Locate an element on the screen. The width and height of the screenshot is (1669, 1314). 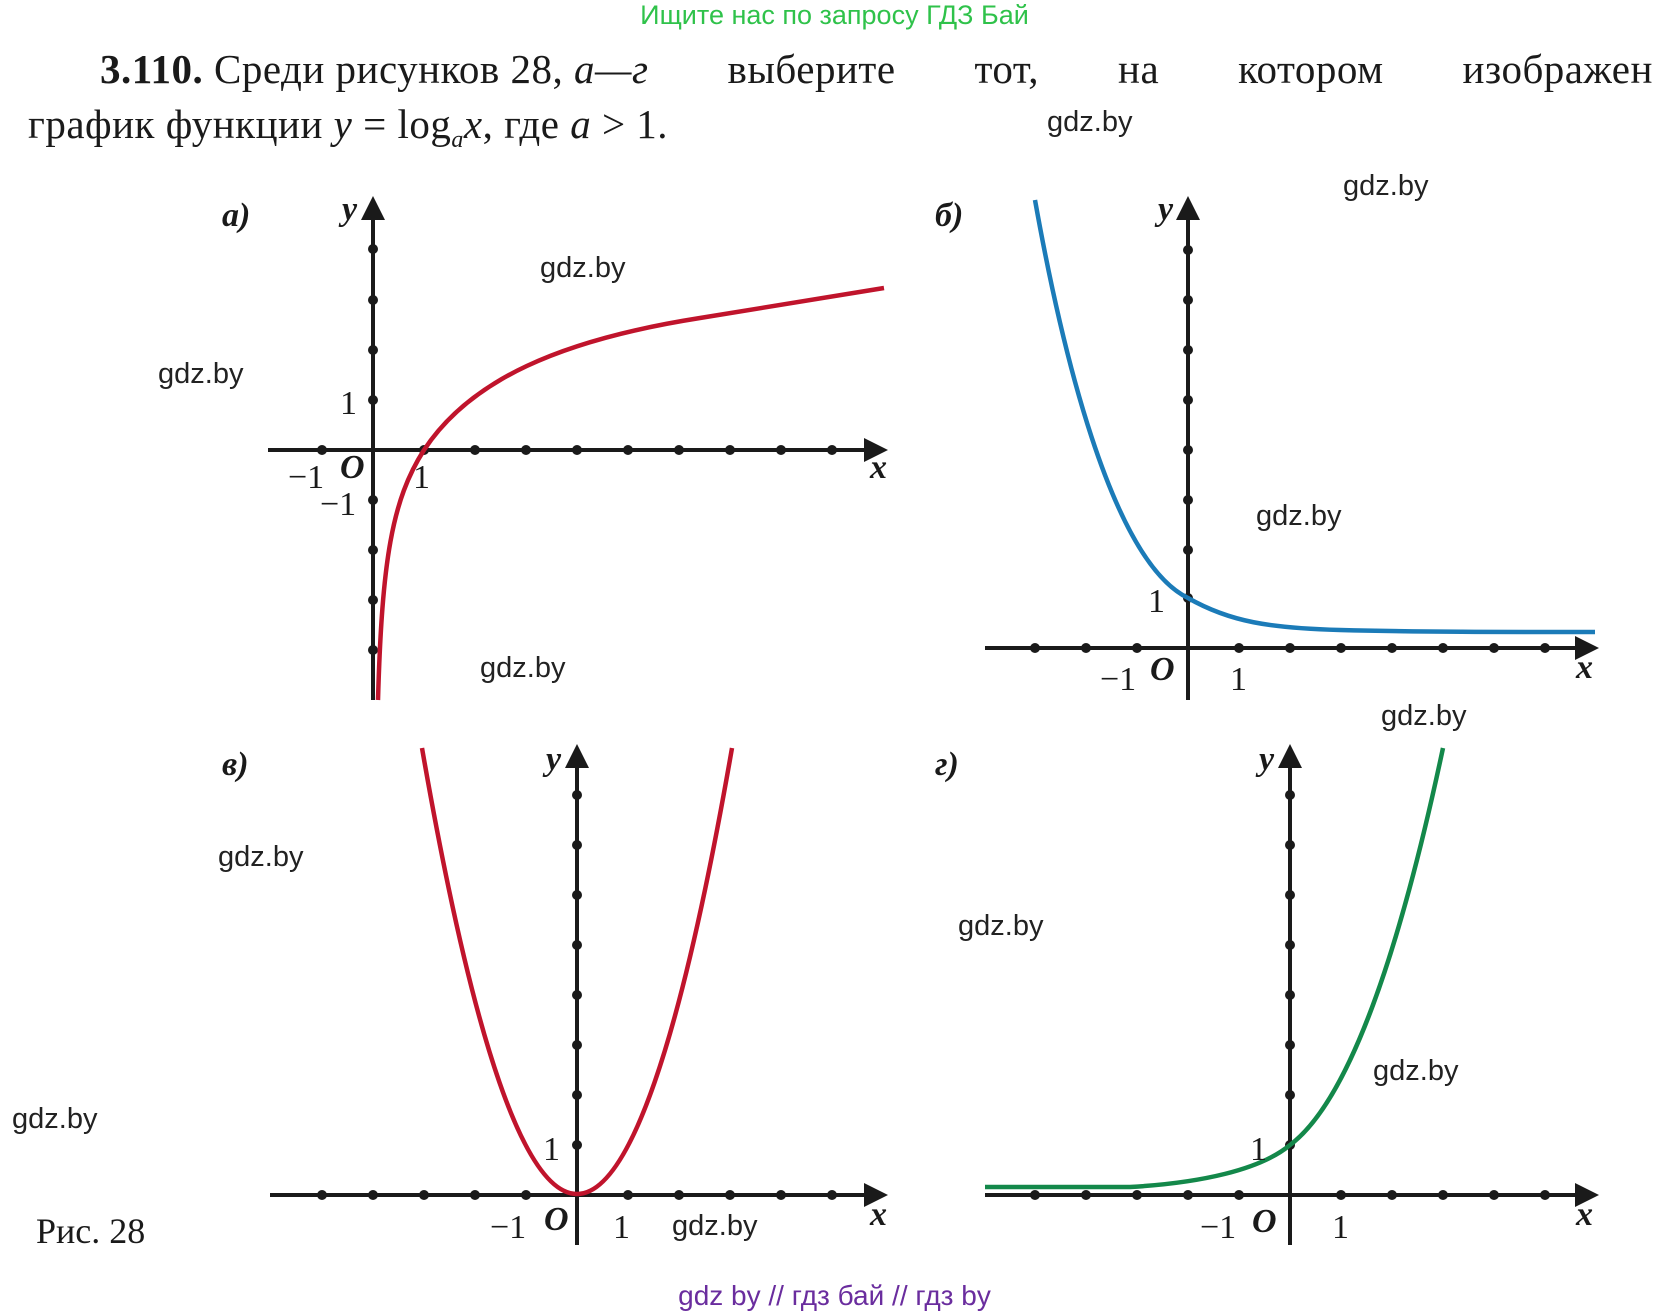
panel-a-label: а) is located at coordinates (236, 215).